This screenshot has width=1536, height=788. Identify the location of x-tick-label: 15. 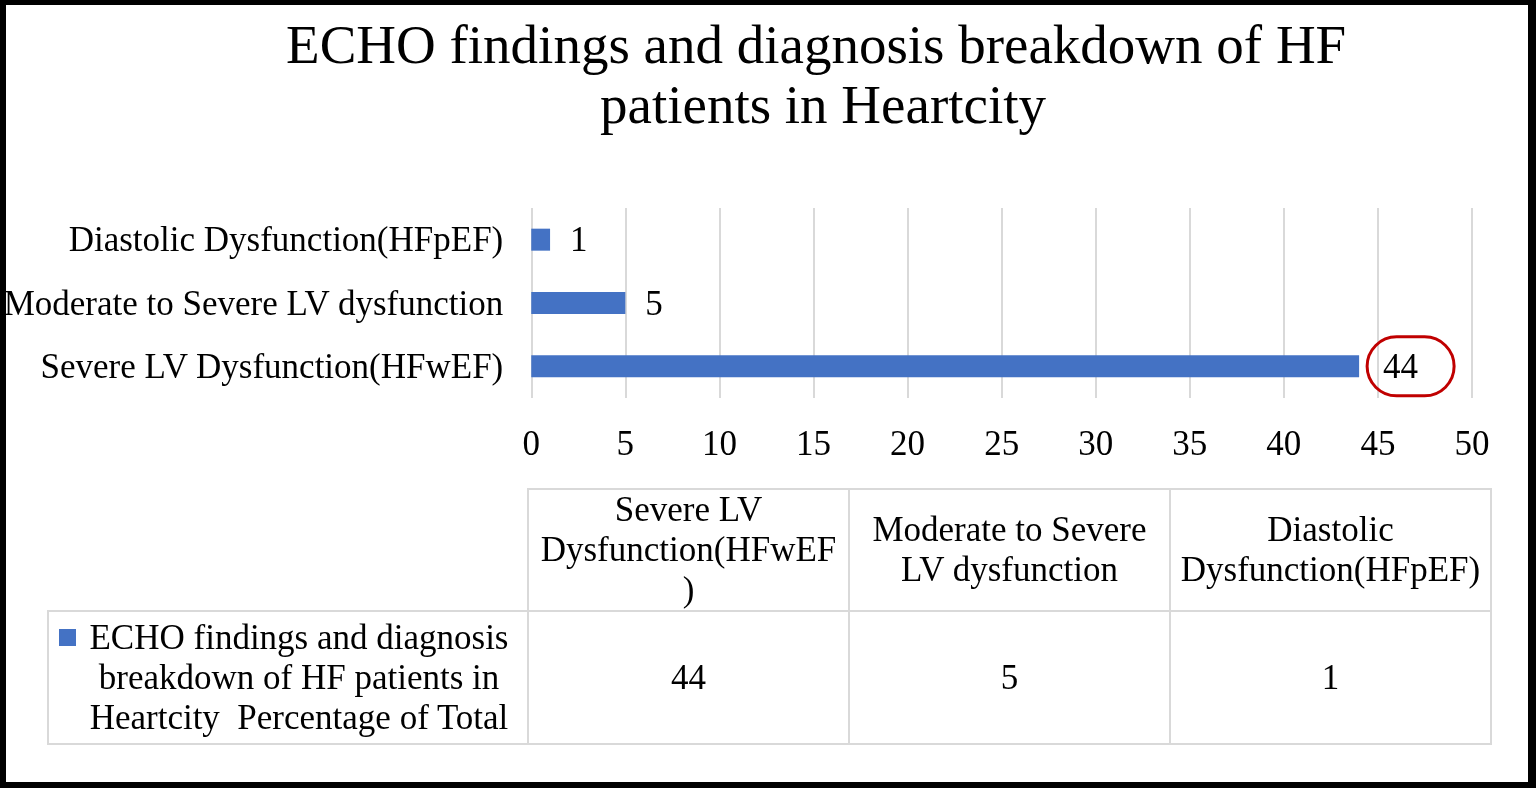
(813, 443).